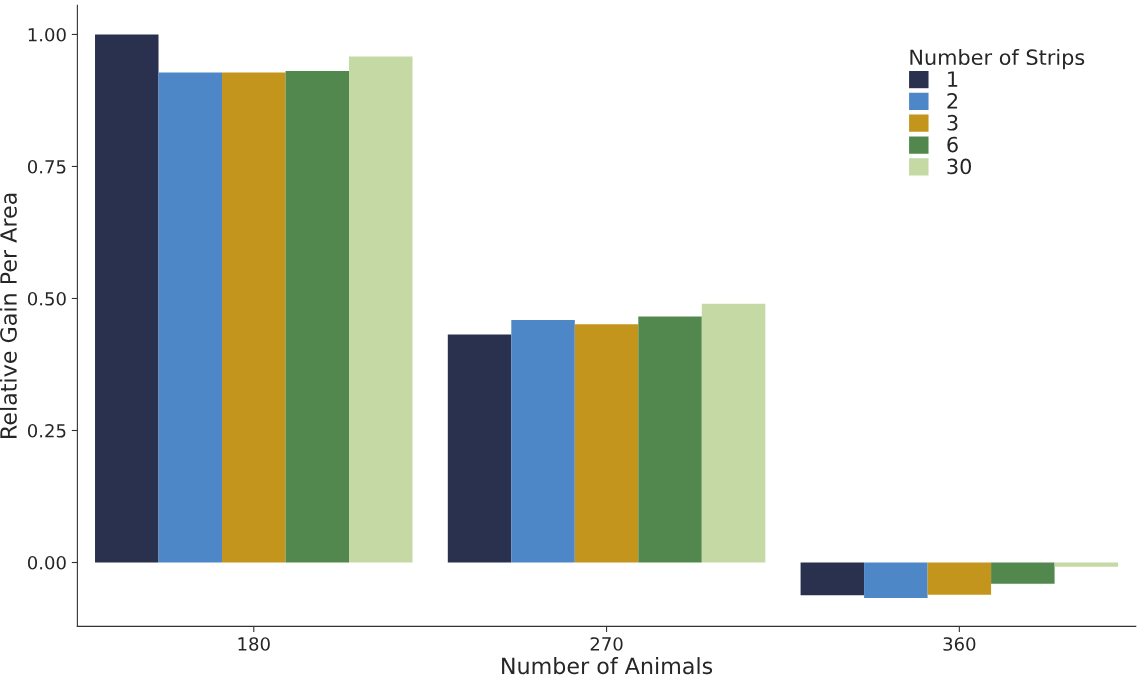 The height and width of the screenshot is (675, 1138). Describe the element at coordinates (952, 101) in the screenshot. I see `legend-label: 2` at that location.